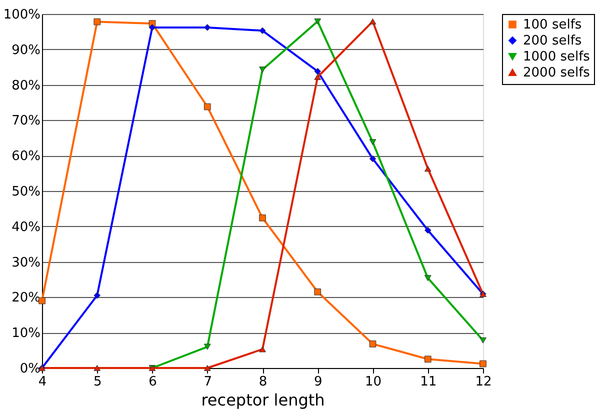 The width and height of the screenshot is (597, 417). Describe the element at coordinates (208, 382) in the screenshot. I see `x-tick-label: 7` at that location.